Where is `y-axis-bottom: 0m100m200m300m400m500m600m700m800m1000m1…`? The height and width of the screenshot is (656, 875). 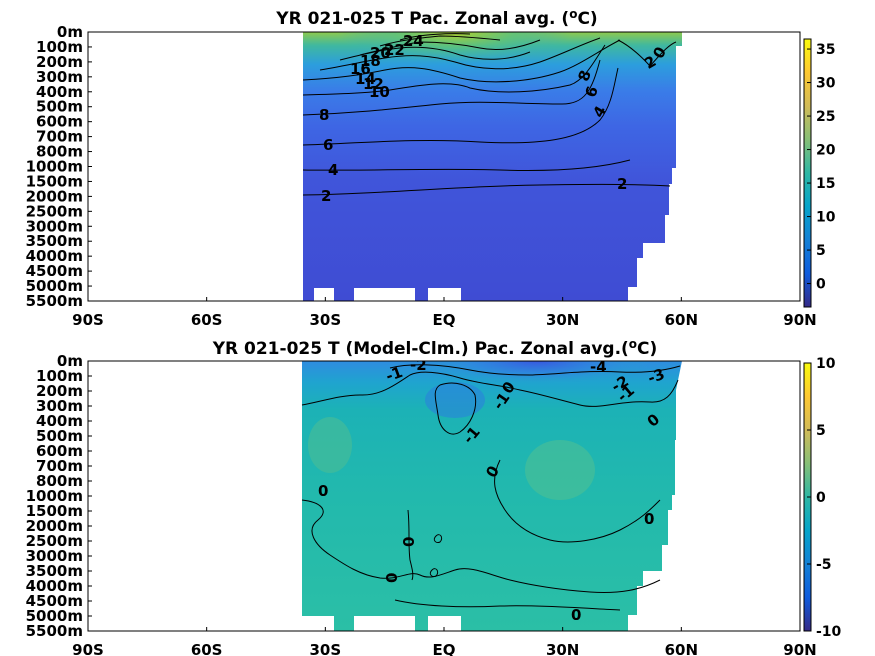 y-axis-bottom: 0m100m200m300m400m500m600m700m800m1000m1… is located at coordinates (59, 496).